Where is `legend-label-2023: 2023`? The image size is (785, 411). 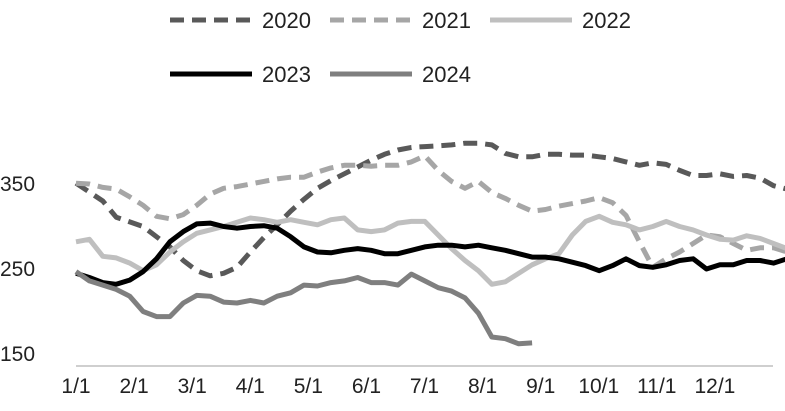
legend-label-2023: 2023 is located at coordinates (286, 74).